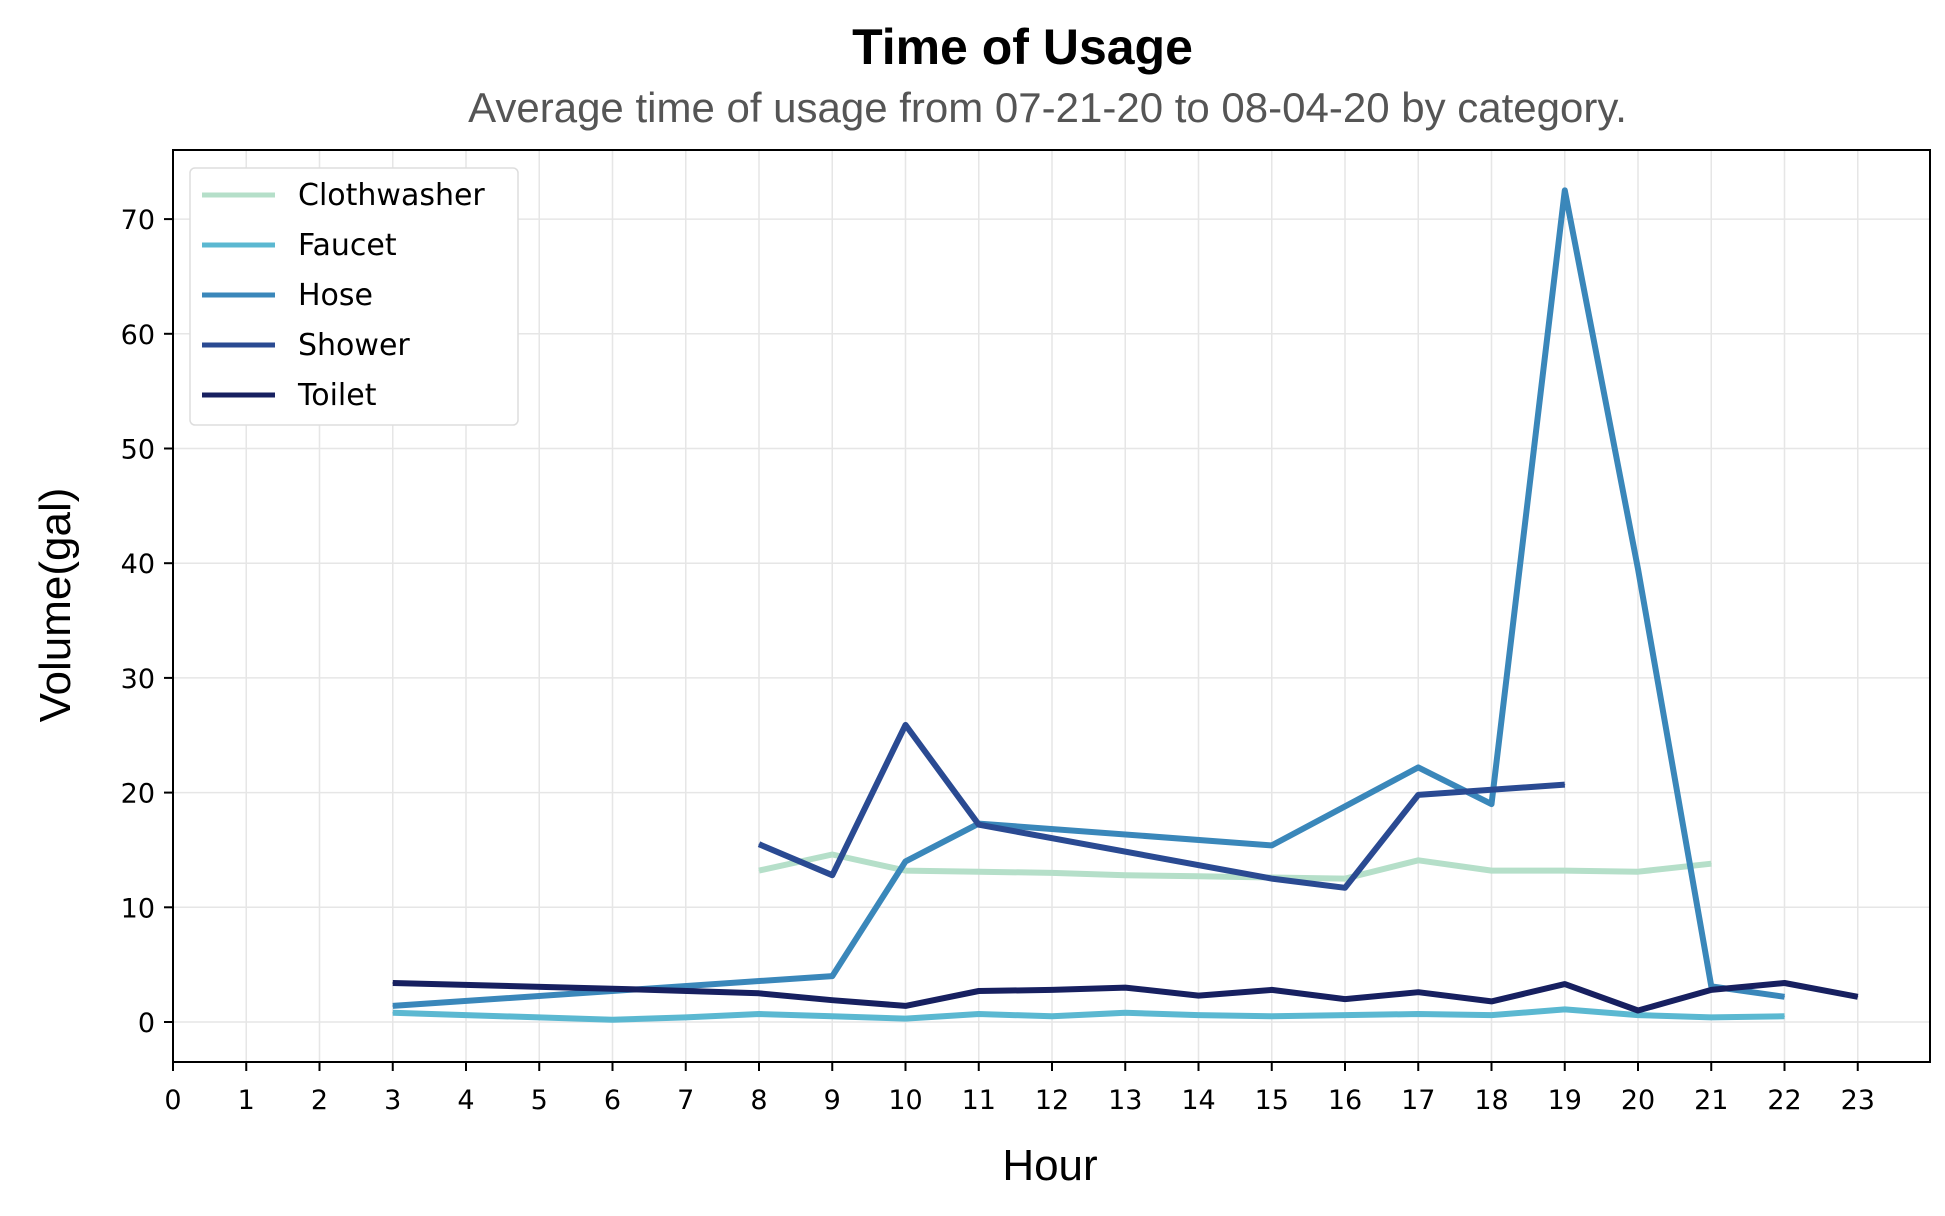  Describe the element at coordinates (55, 605) in the screenshot. I see `y-axis-label: Volume(gal)` at that location.